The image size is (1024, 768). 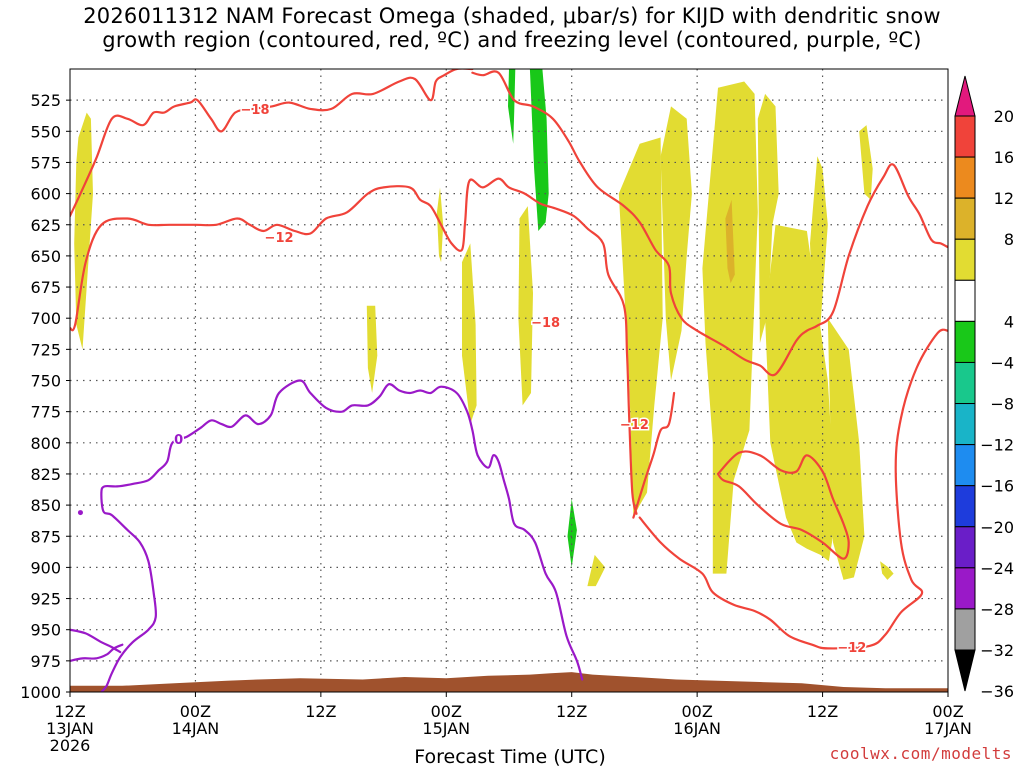 I want to click on y-tick-label: 700, so click(x=45, y=318).